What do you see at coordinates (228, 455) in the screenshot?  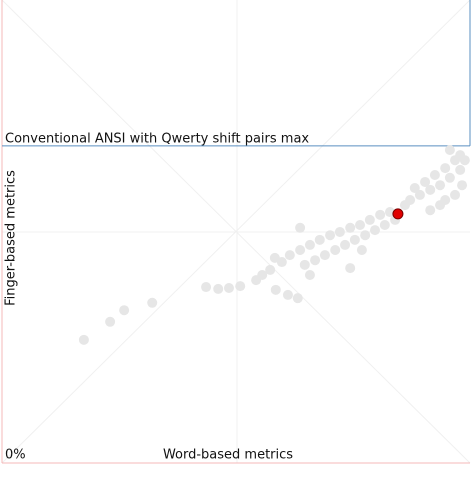 I see `x-axis-label: Word-based metrics` at bounding box center [228, 455].